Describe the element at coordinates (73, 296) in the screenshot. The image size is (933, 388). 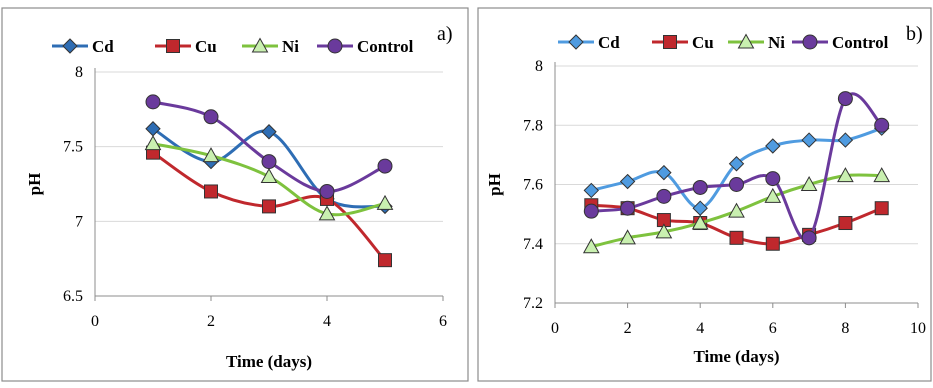
I see `y-tick-label: 6.5` at that location.